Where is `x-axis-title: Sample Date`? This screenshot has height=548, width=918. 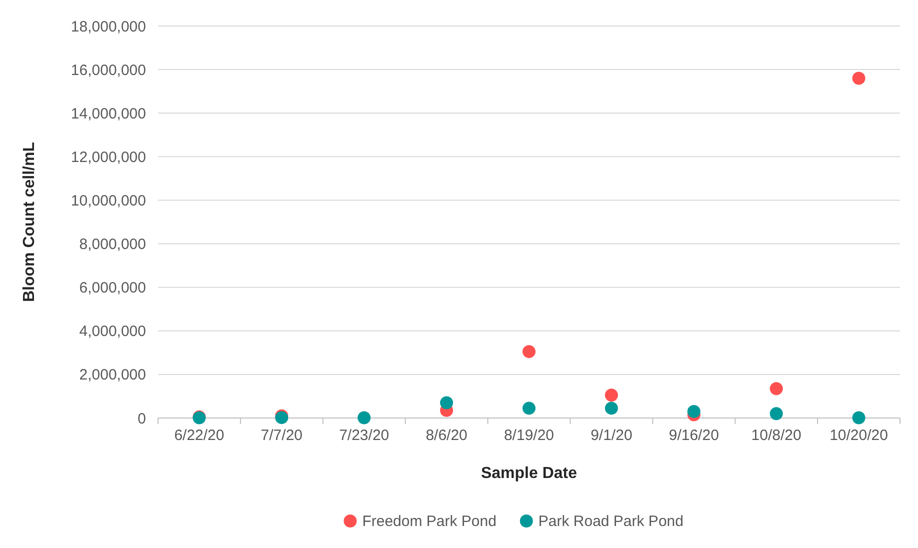 x-axis-title: Sample Date is located at coordinates (529, 473).